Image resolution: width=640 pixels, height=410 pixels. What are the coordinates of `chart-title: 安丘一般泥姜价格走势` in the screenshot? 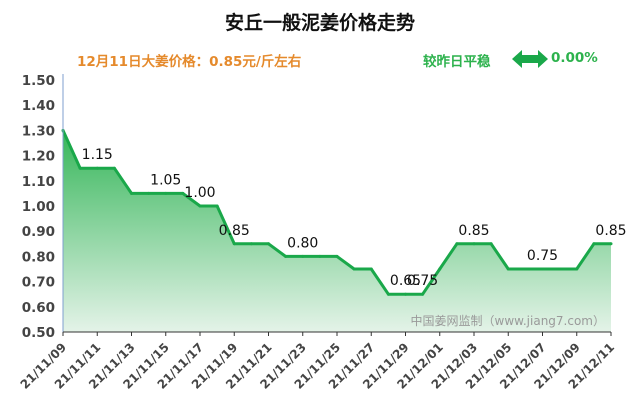 It's located at (319, 23).